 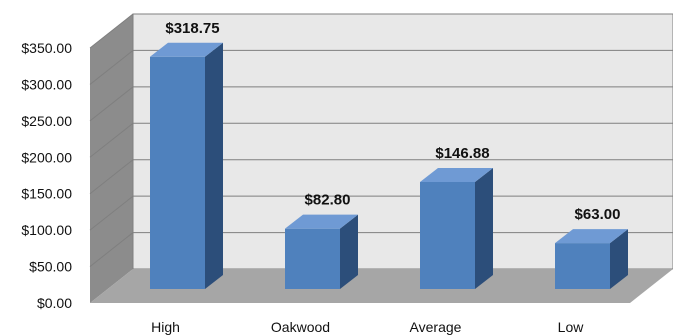 What do you see at coordinates (46, 48) in the screenshot?
I see `y-tick-label: $350.00` at bounding box center [46, 48].